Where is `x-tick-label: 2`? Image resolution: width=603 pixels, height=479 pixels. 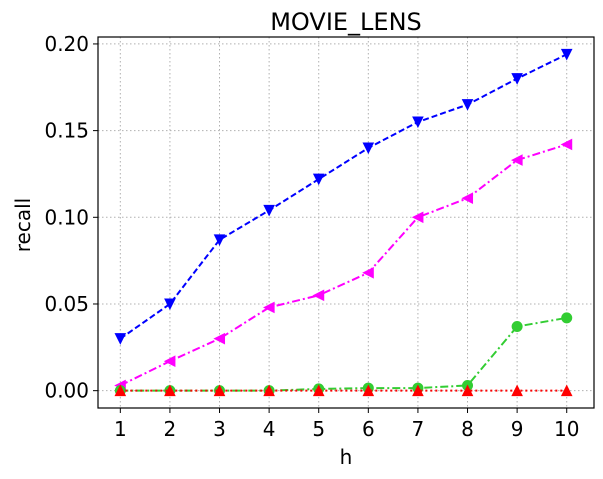 x-tick-label: 2 is located at coordinates (170, 429).